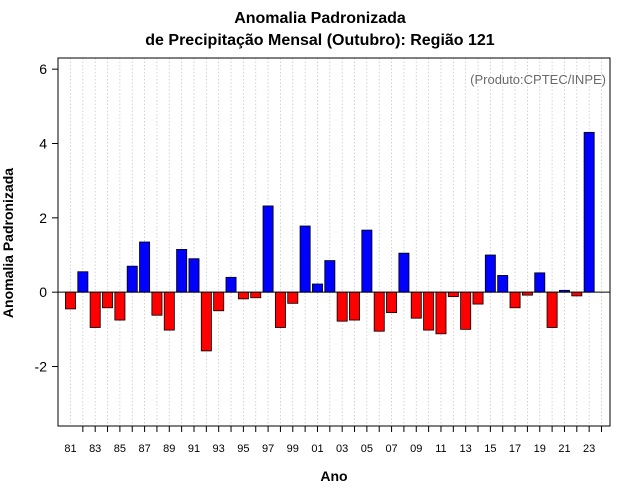 The width and height of the screenshot is (640, 500). I want to click on x-tick-label: 07, so click(391, 449).